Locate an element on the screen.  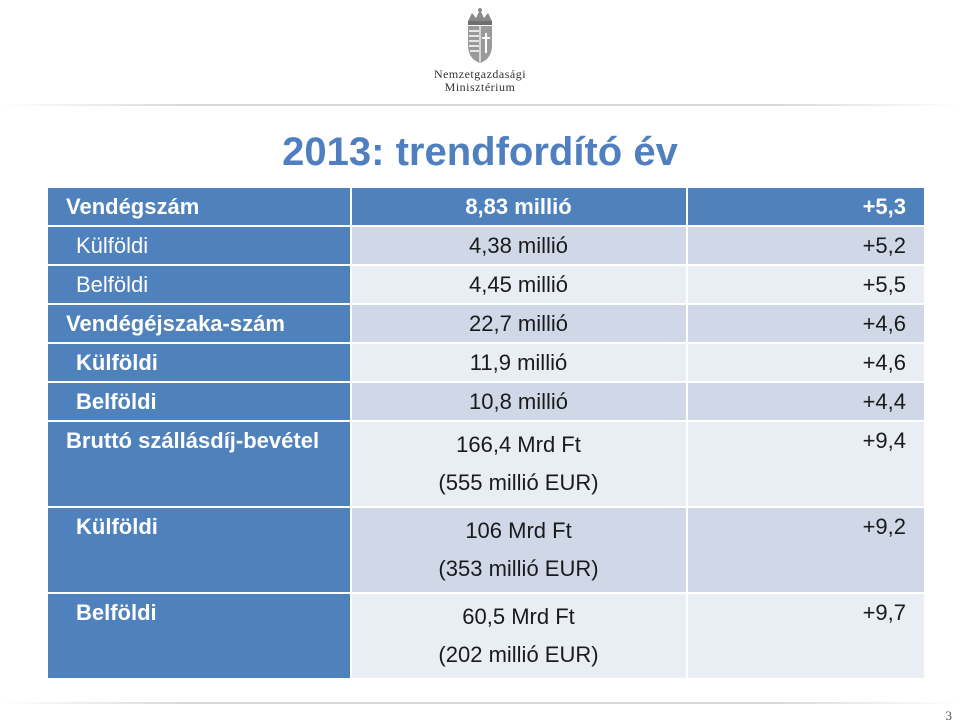
row-value: 10,8 millió is located at coordinates (518, 401).